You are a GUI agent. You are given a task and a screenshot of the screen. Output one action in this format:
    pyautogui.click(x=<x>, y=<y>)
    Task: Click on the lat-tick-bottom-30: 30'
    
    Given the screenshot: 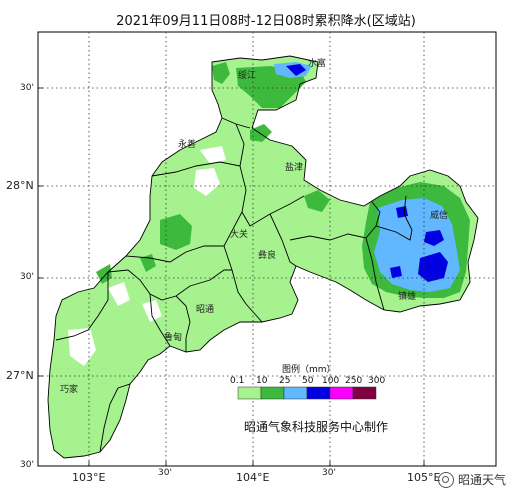 What is the action you would take?
    pyautogui.click(x=27, y=465)
    